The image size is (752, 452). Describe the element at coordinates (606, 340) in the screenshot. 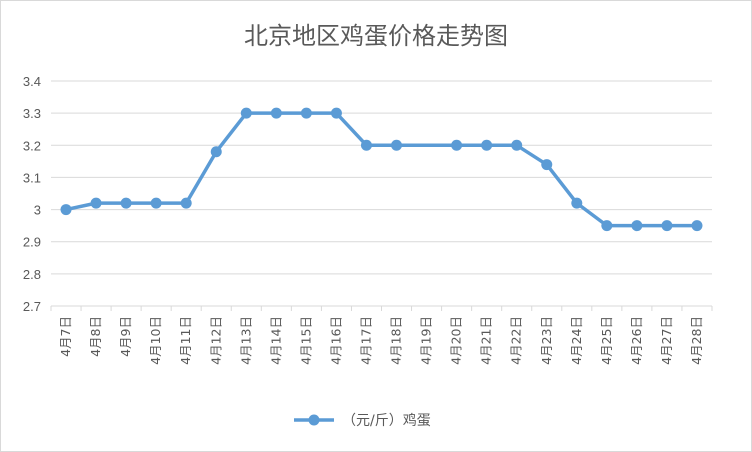

I see `x-tick-label: 4月25日` at that location.